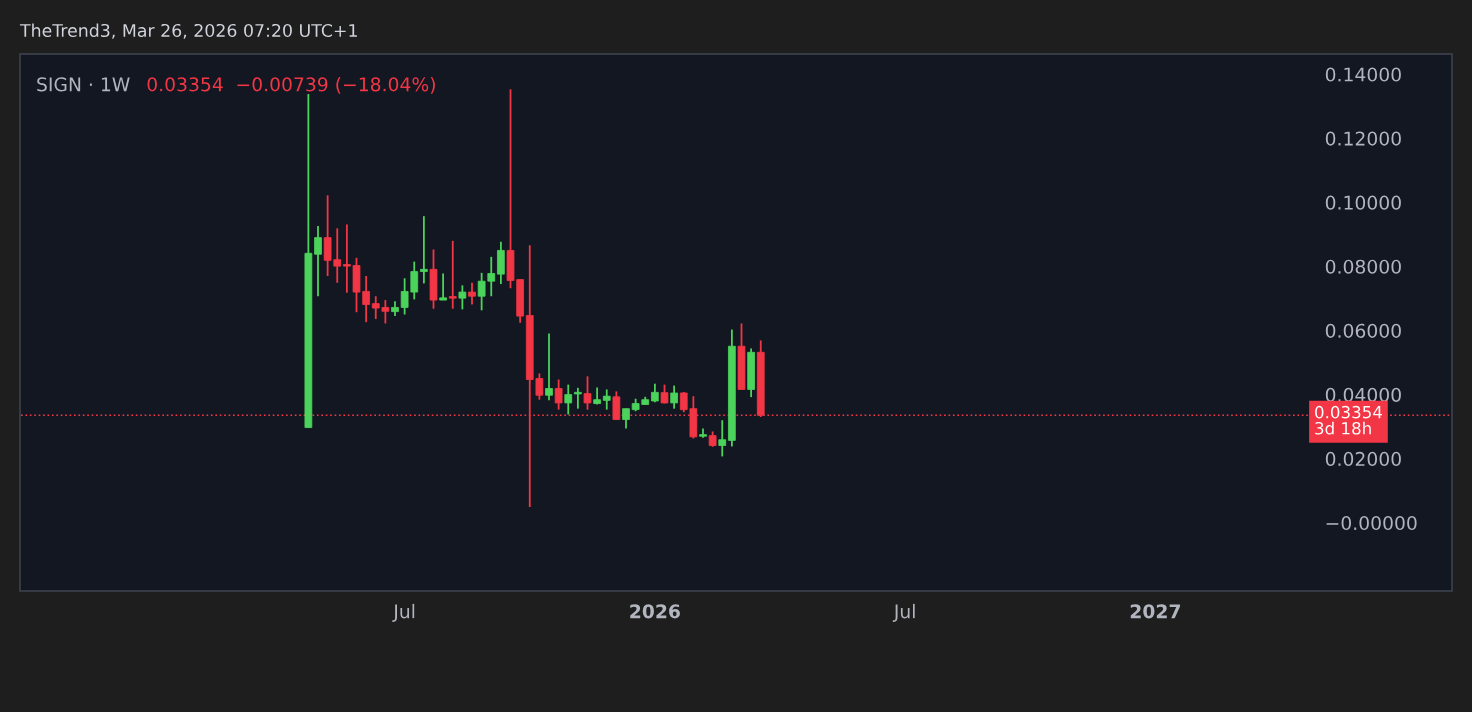 The height and width of the screenshot is (712, 1472). Describe the element at coordinates (336, 85) in the screenshot. I see `annotation: −0.00739 (−18.04%)` at that location.